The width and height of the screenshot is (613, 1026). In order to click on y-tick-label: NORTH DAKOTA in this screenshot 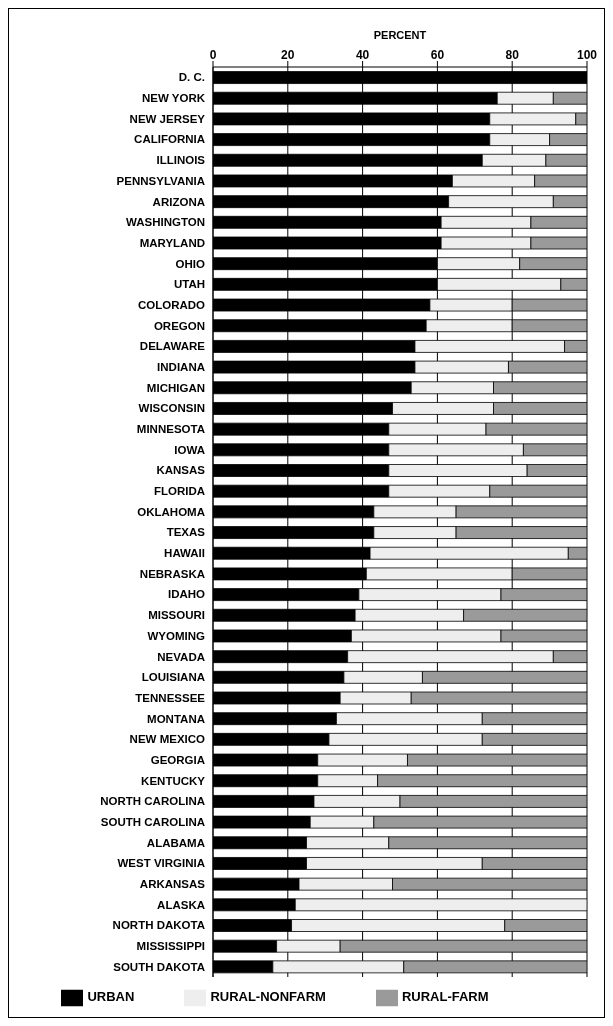, I will do `click(158, 925)`.